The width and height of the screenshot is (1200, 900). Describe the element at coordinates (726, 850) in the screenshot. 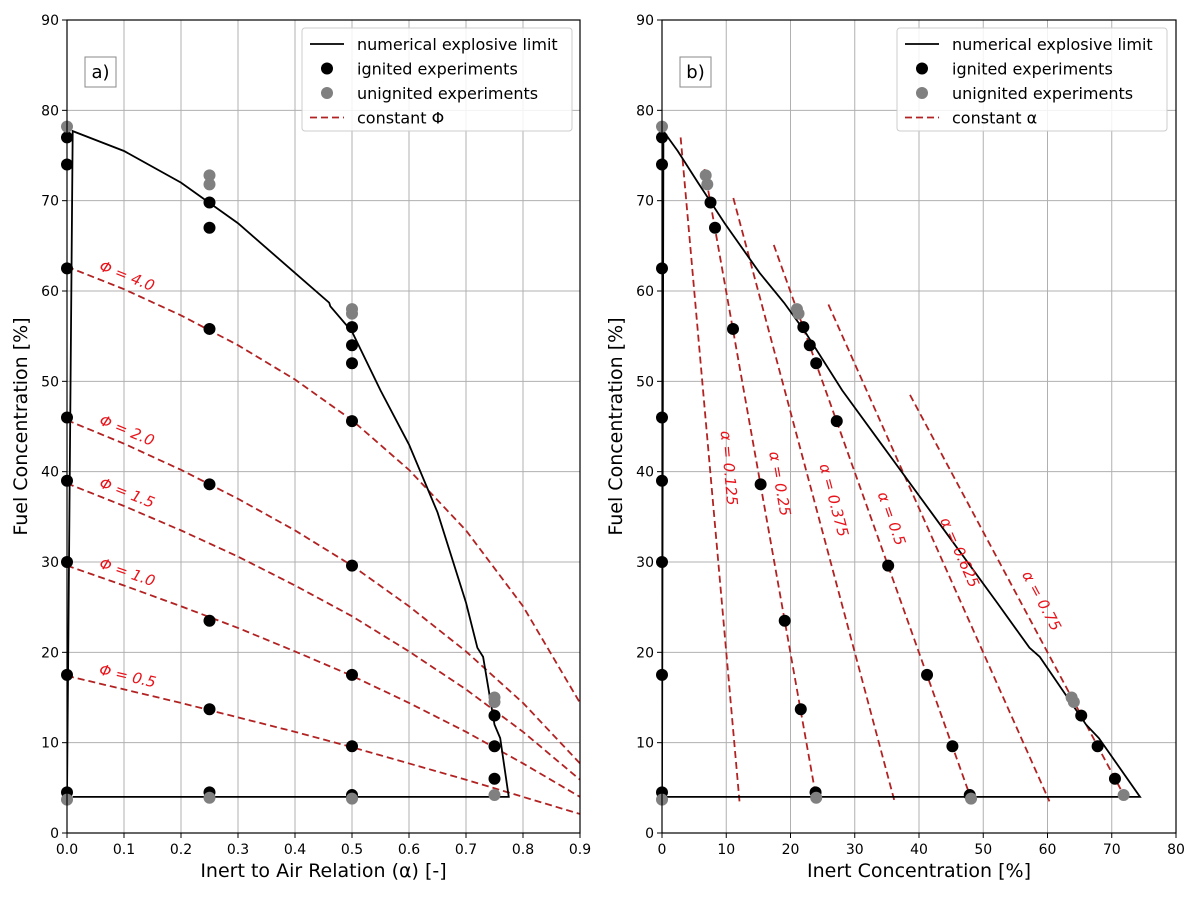

I see `x-tick-label: 10` at that location.